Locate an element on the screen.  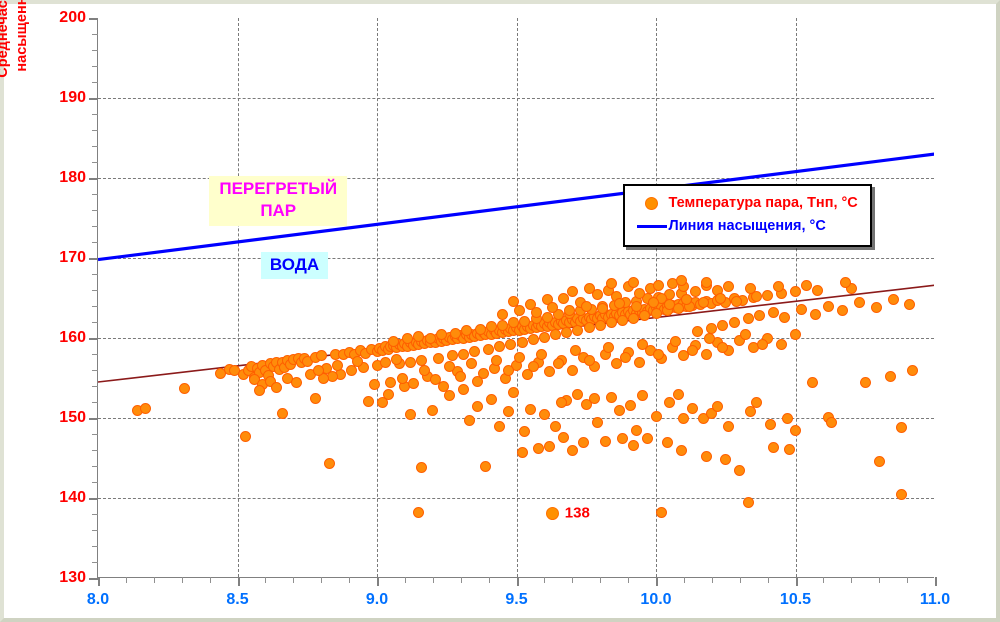
x-tick-label: 11.0 is located at coordinates (935, 599).